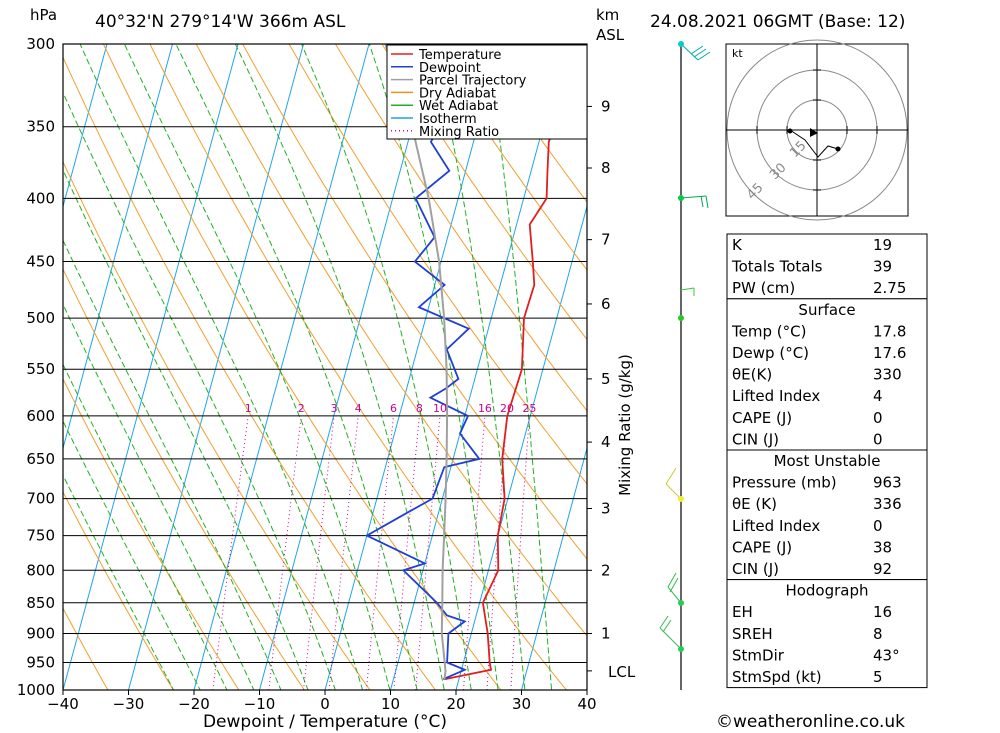  What do you see at coordinates (611, 389) in the screenshot?
I see `km-axis: 1 2 3 4 5 6 7 8 9 LCL` at bounding box center [611, 389].